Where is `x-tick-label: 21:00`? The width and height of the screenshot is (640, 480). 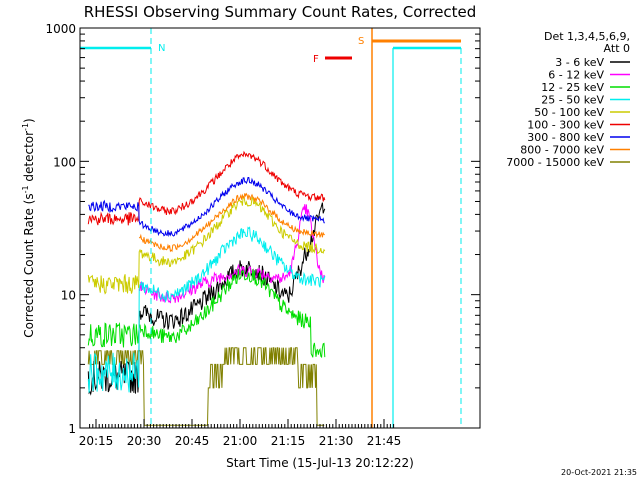
x-tick-label: 21:00 is located at coordinates (240, 441).